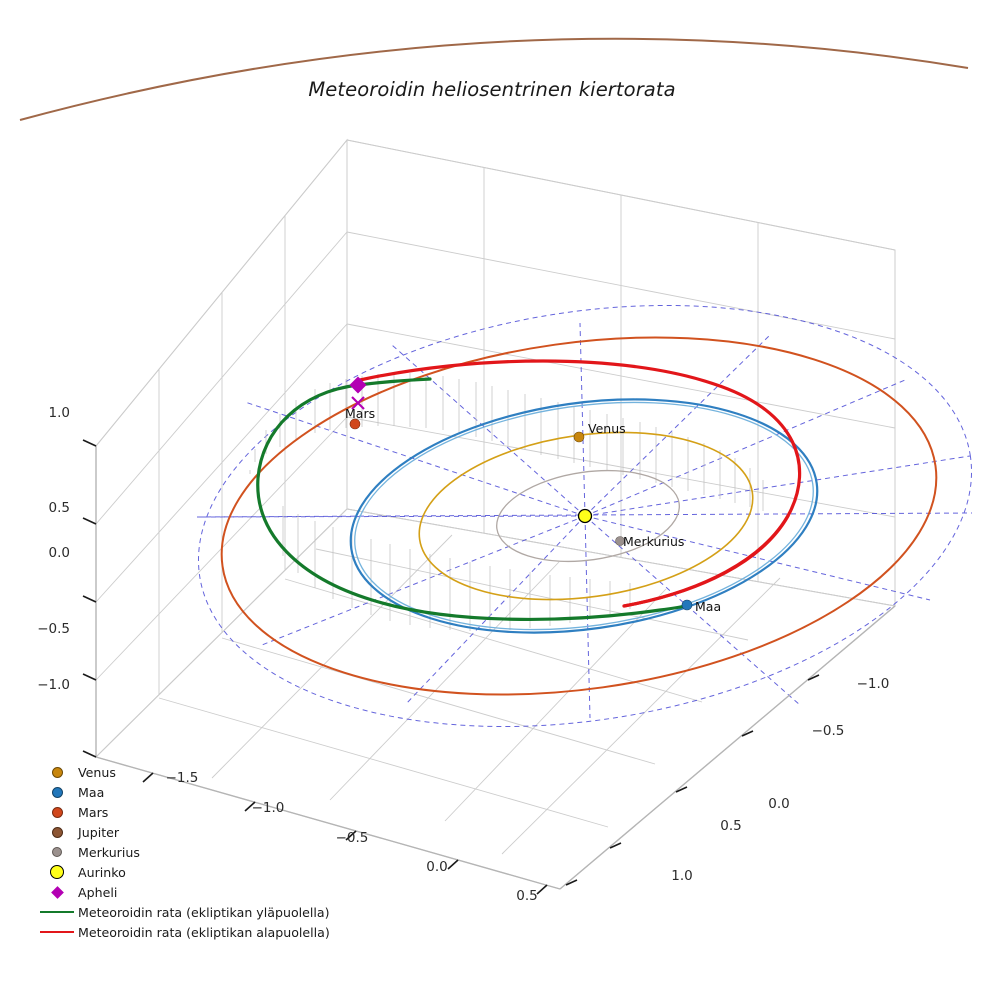  What do you see at coordinates (492, 89) in the screenshot?
I see `page-title: Meteoroidin heliosentrinen kiertorata` at bounding box center [492, 89].